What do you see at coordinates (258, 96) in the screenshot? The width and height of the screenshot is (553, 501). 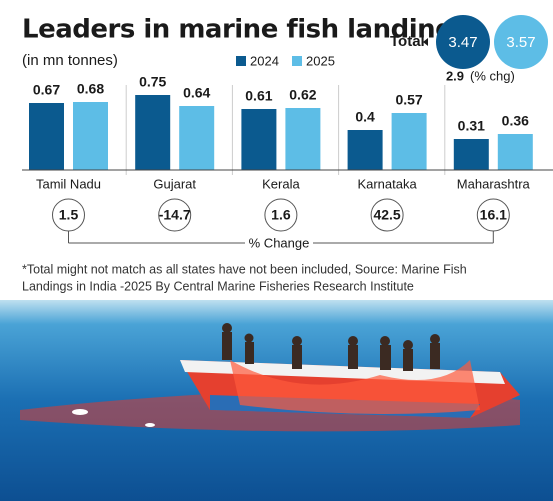 I see `value-label: 0.61` at bounding box center [258, 96].